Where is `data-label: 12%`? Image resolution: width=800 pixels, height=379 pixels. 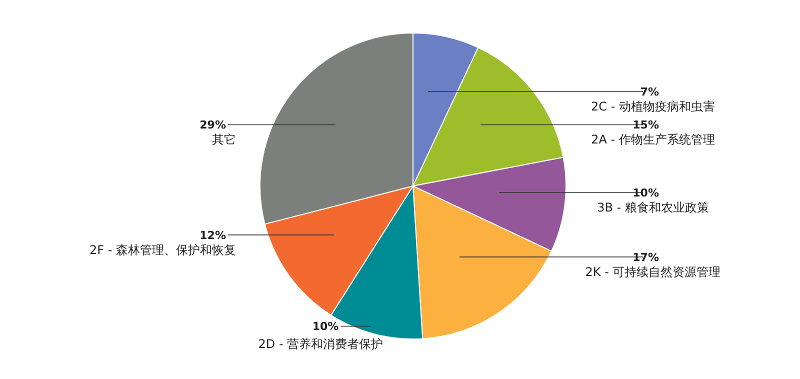
data-label: 12% is located at coordinates (213, 235).